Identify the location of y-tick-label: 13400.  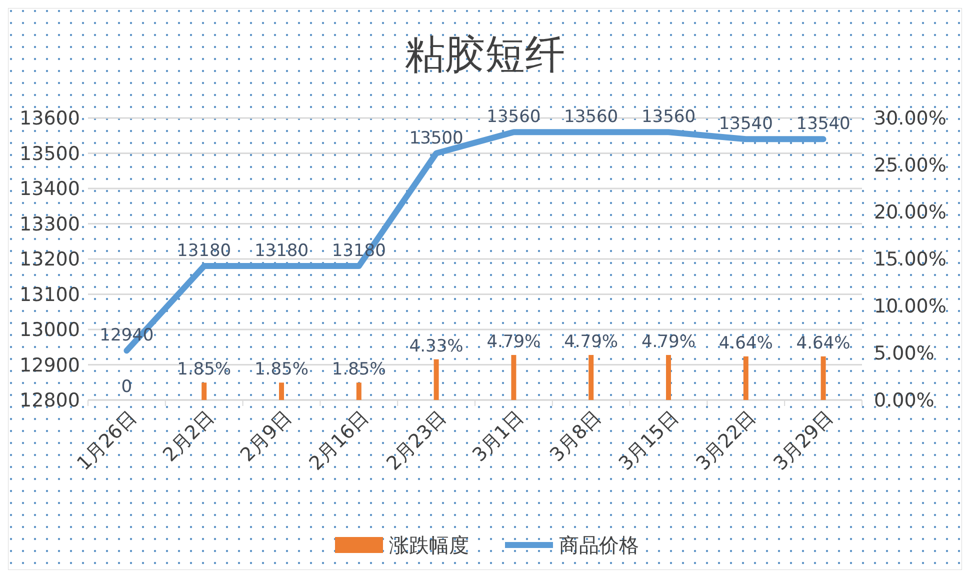
(50, 189).